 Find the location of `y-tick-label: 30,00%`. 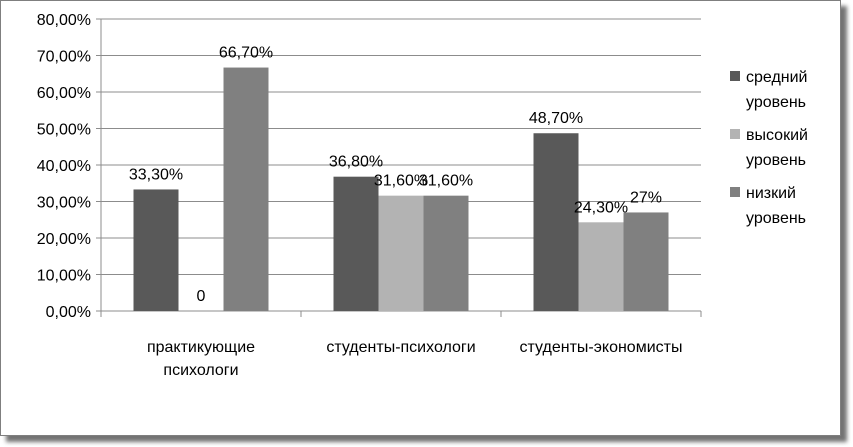

y-tick-label: 30,00% is located at coordinates (64, 203).